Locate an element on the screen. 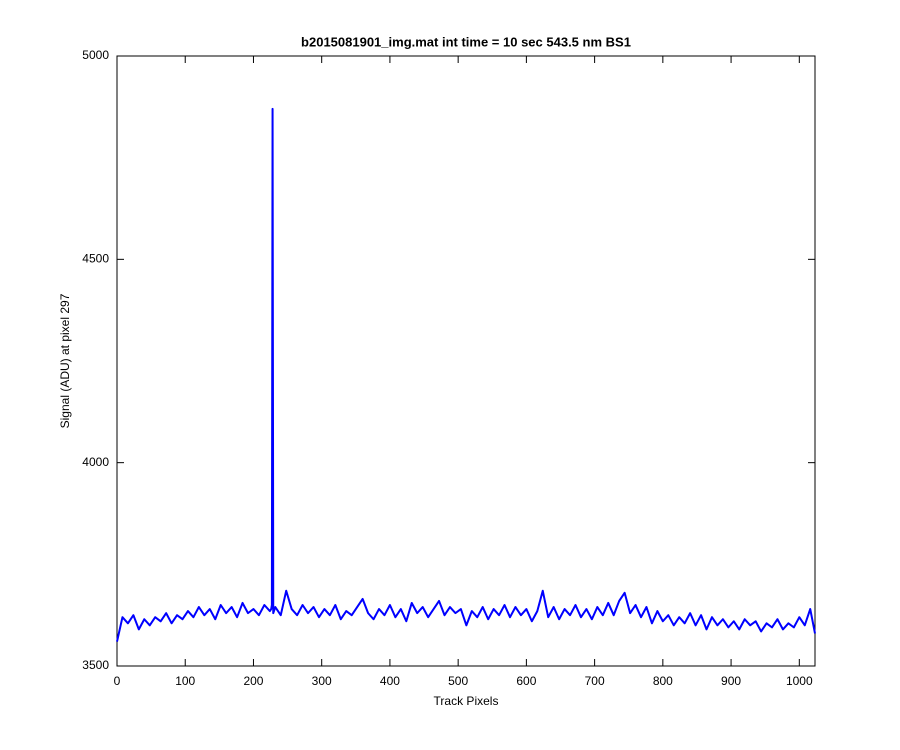 The image size is (900, 750). x-tick-label: 1000 is located at coordinates (799, 681).